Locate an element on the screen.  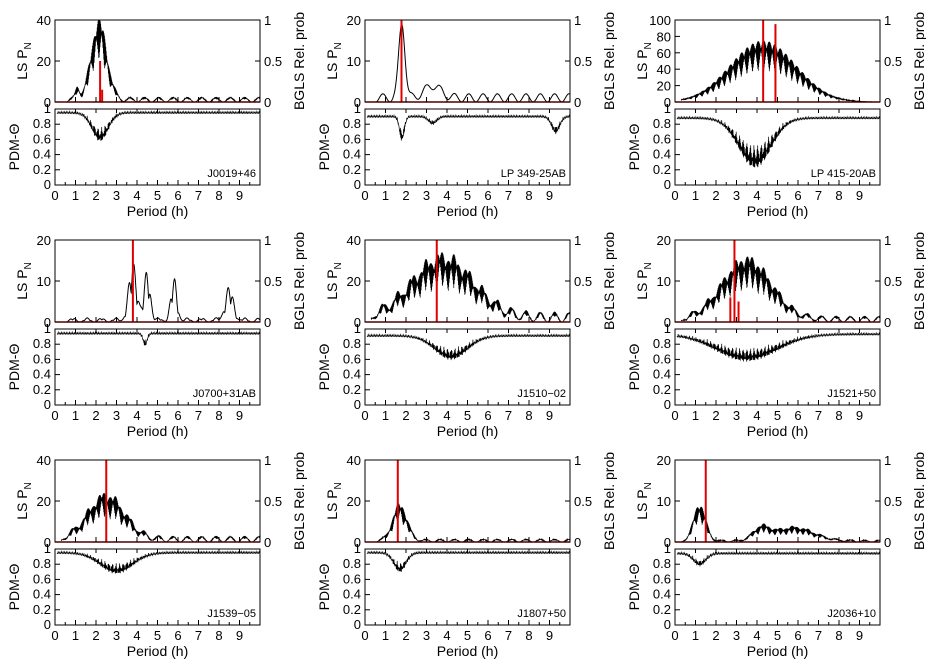
star-name-label: J1539−05 is located at coordinates (231, 614).